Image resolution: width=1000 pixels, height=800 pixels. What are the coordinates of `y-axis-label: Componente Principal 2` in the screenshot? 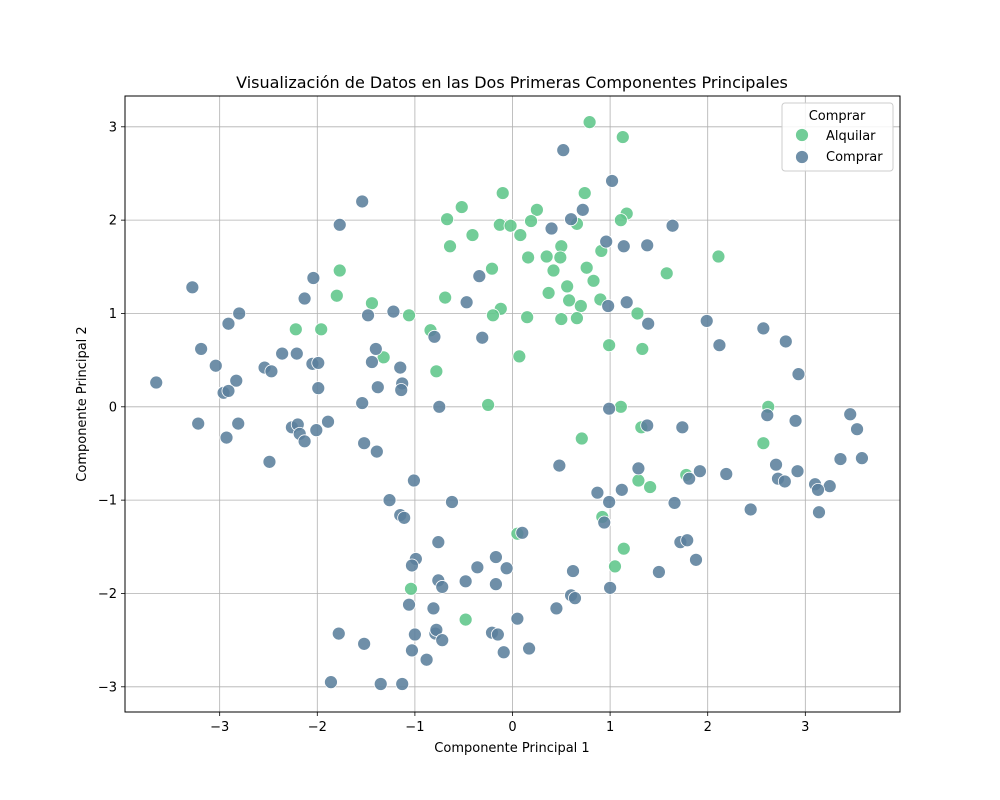 It's located at (82, 403).